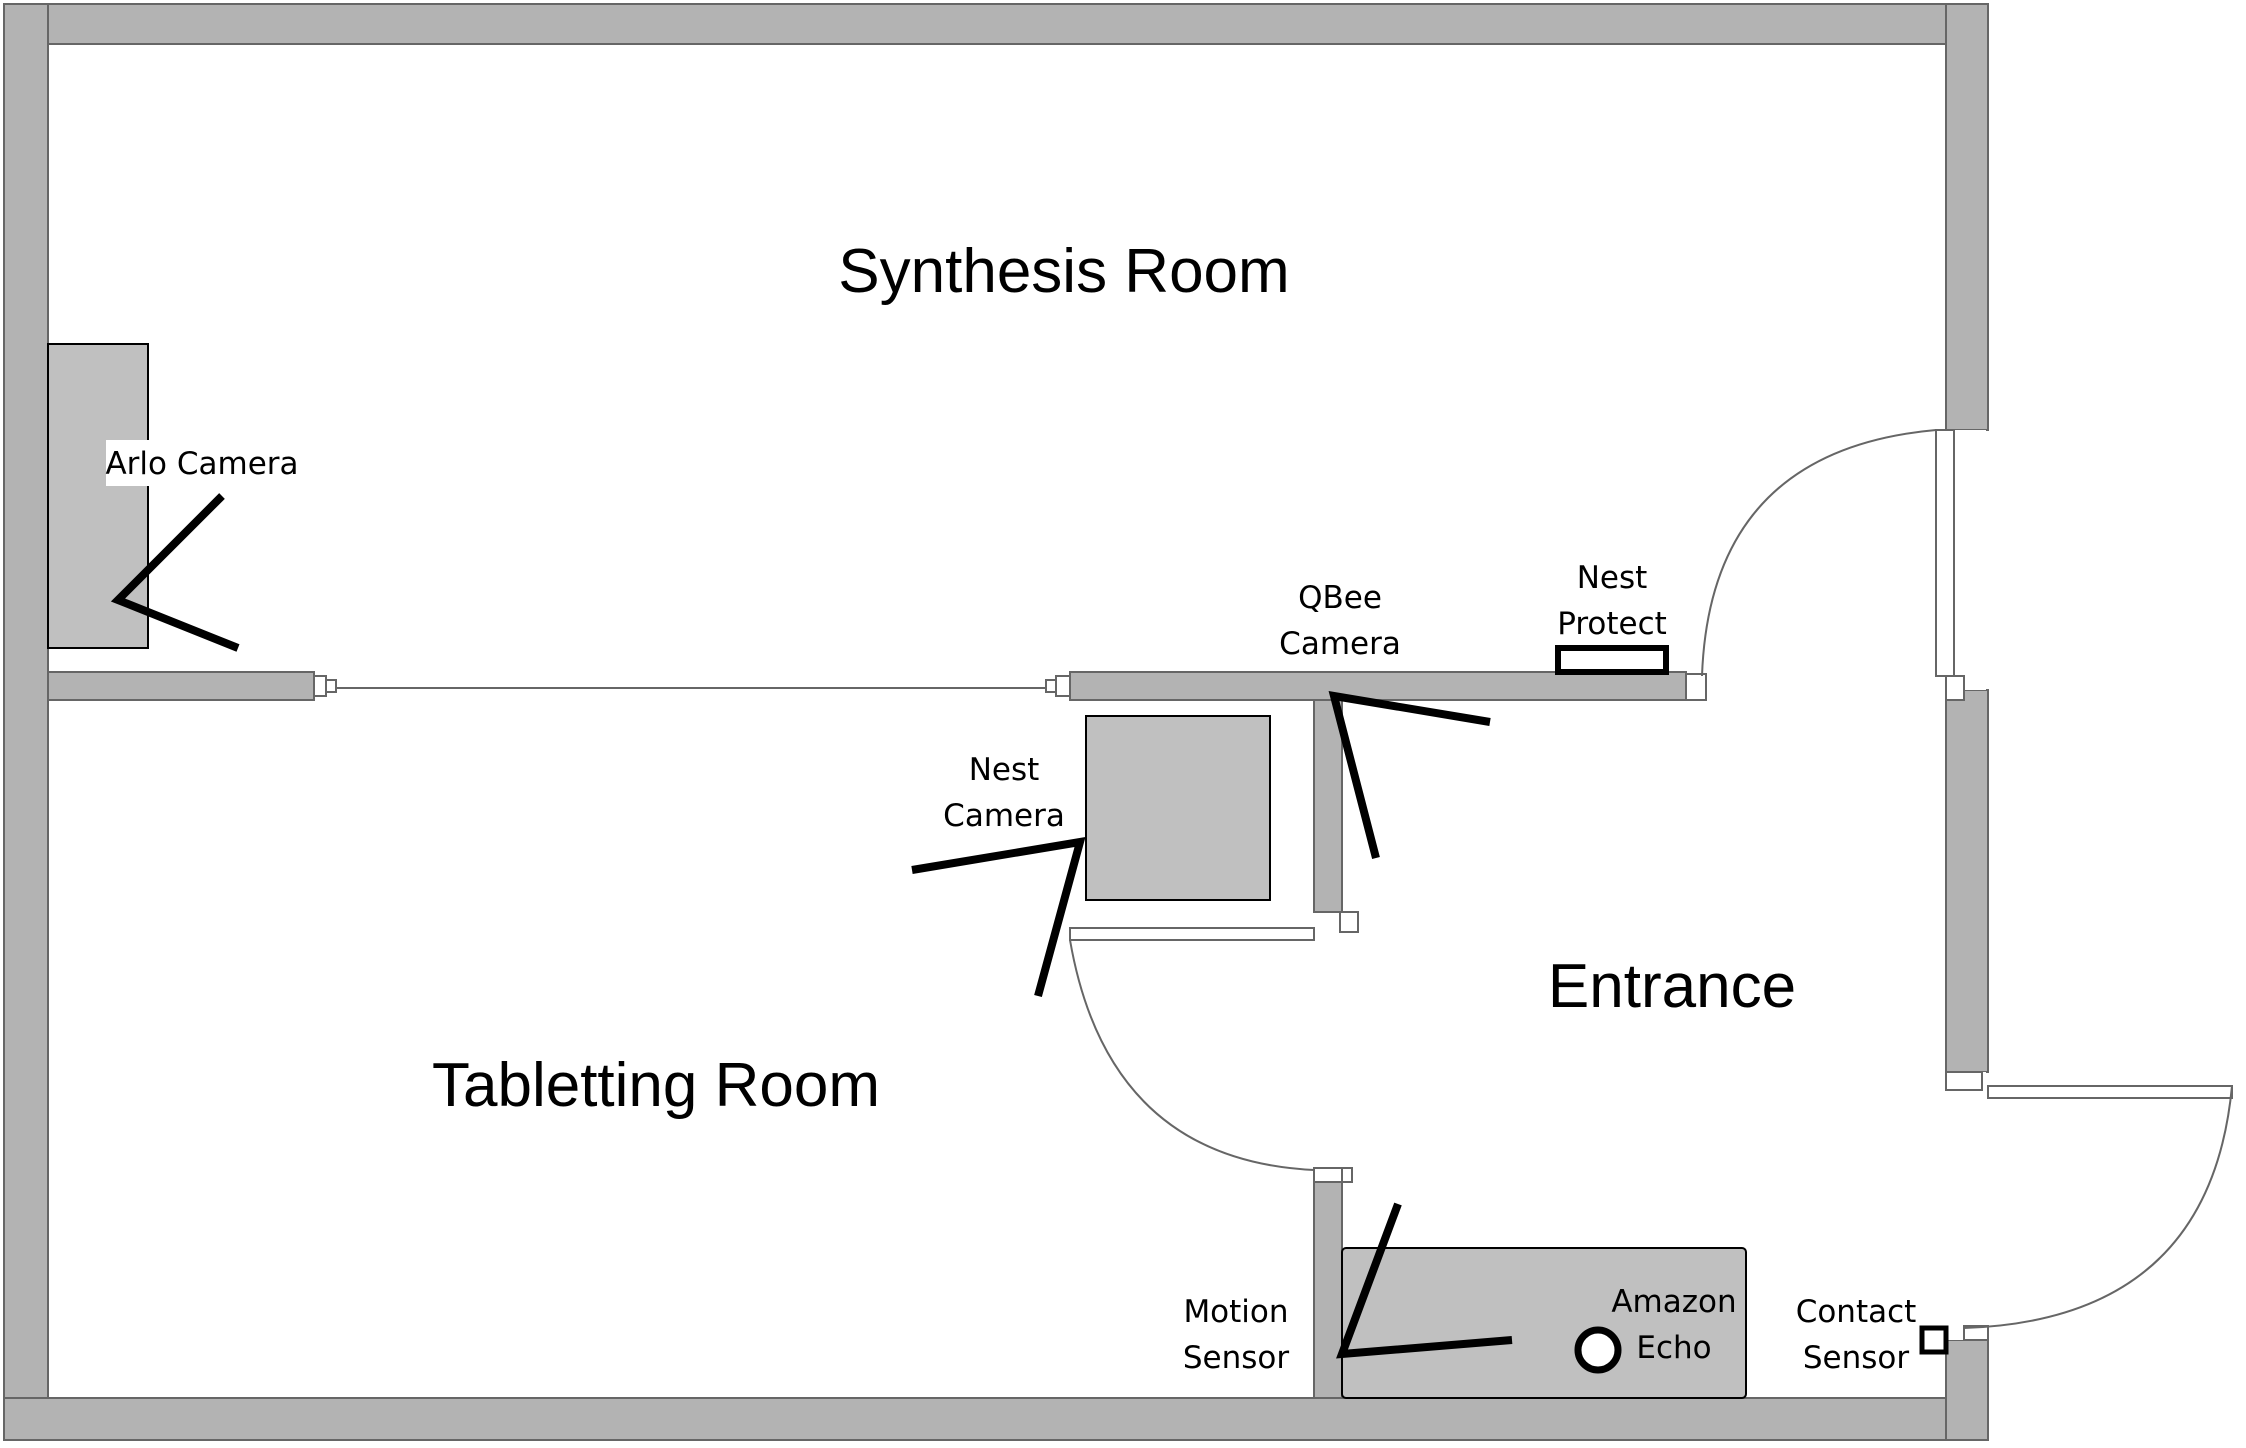 The width and height of the screenshot is (2246, 1448). Describe the element at coordinates (2098, 1207) in the screenshot. I see `exterior-door-swing` at that location.